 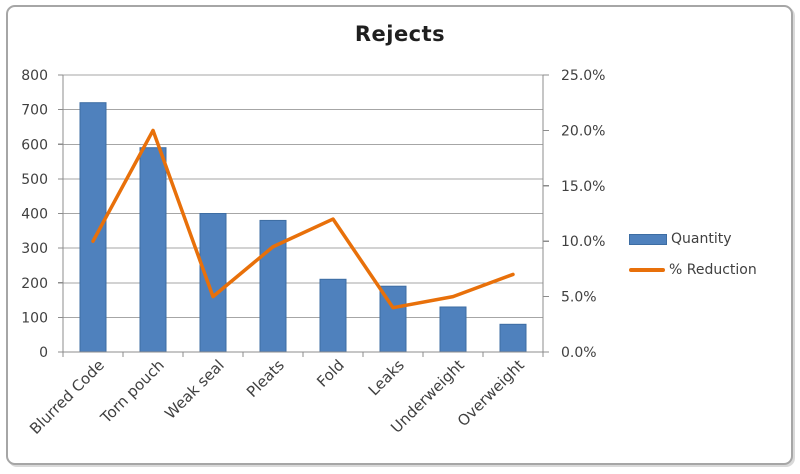 What do you see at coordinates (194, 389) in the screenshot?
I see `category-label-weak-seal: Weak seal` at bounding box center [194, 389].